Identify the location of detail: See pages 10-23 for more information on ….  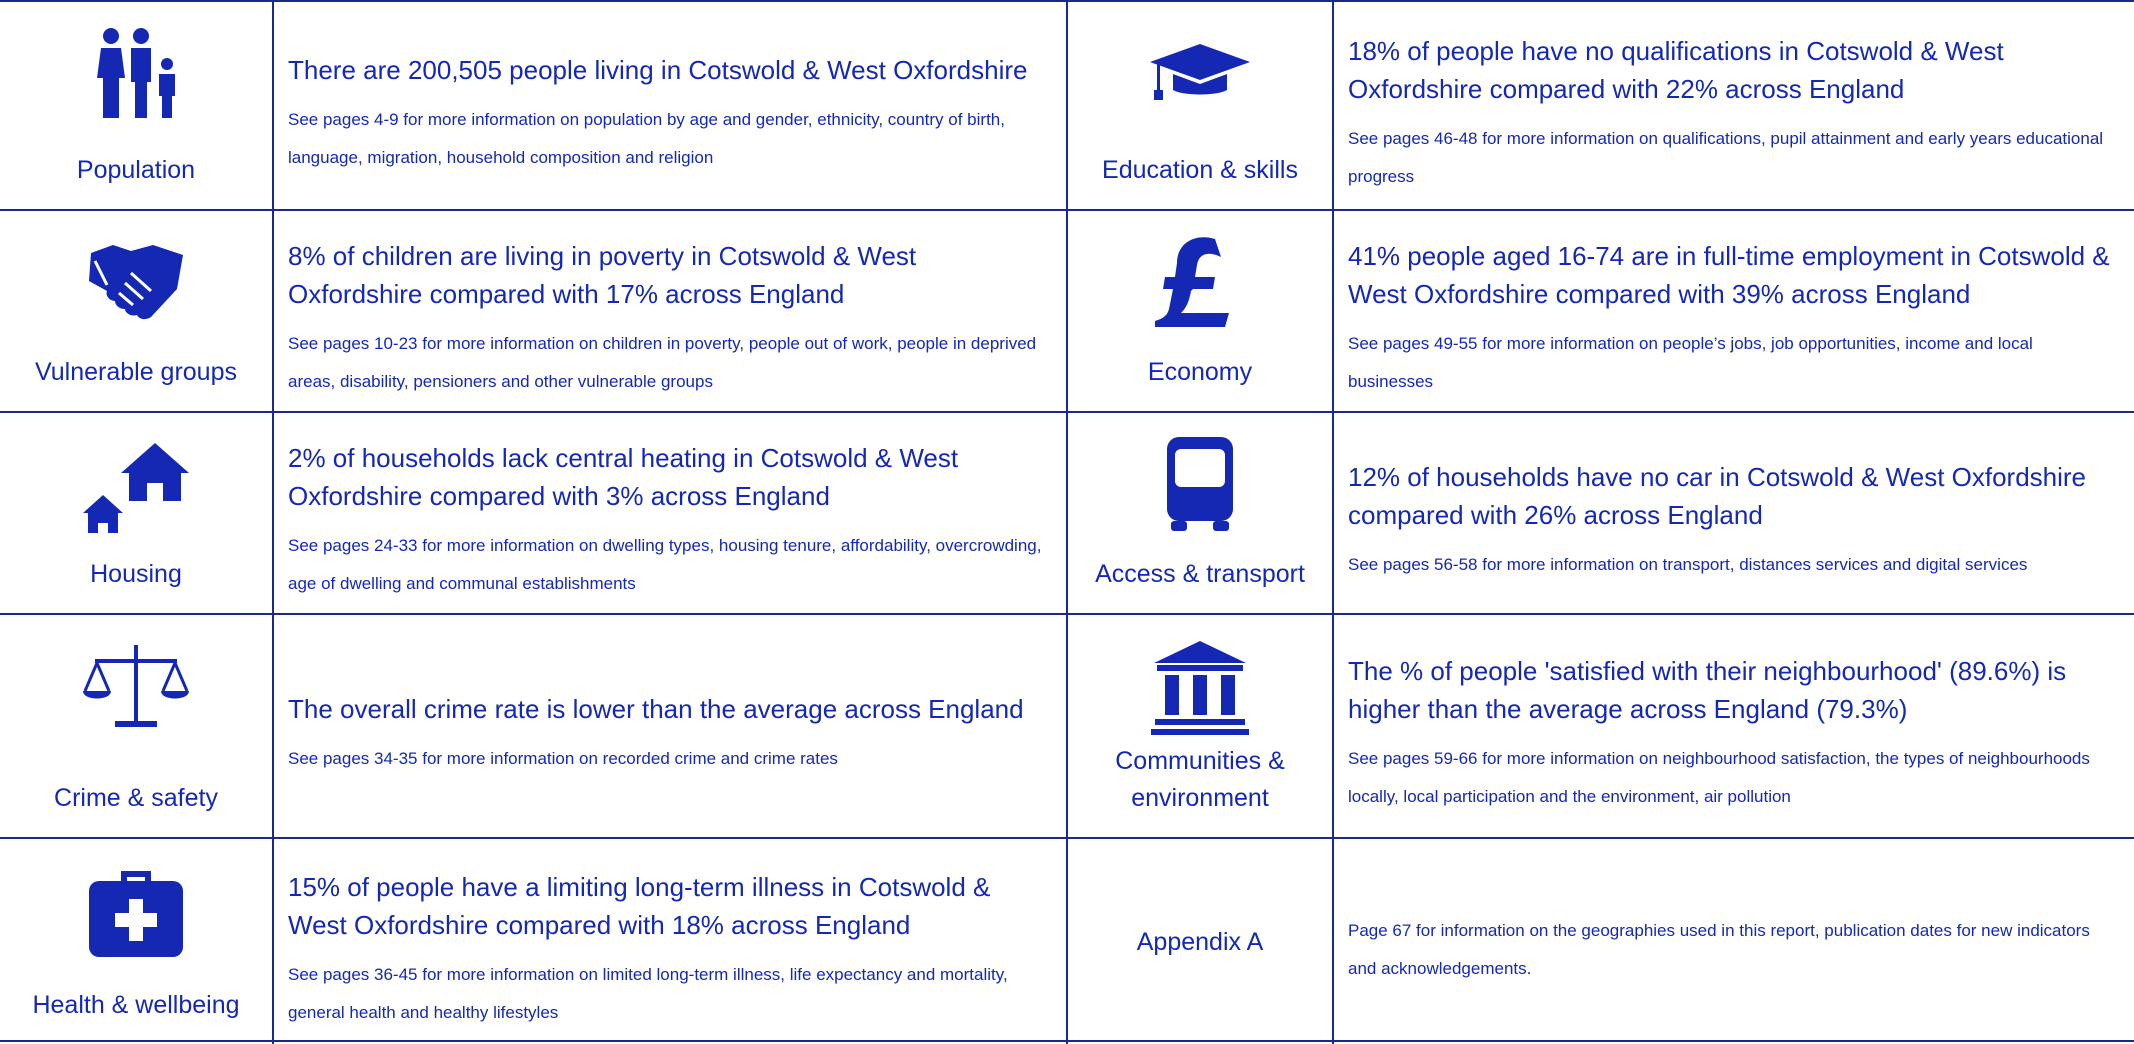
(662, 362).